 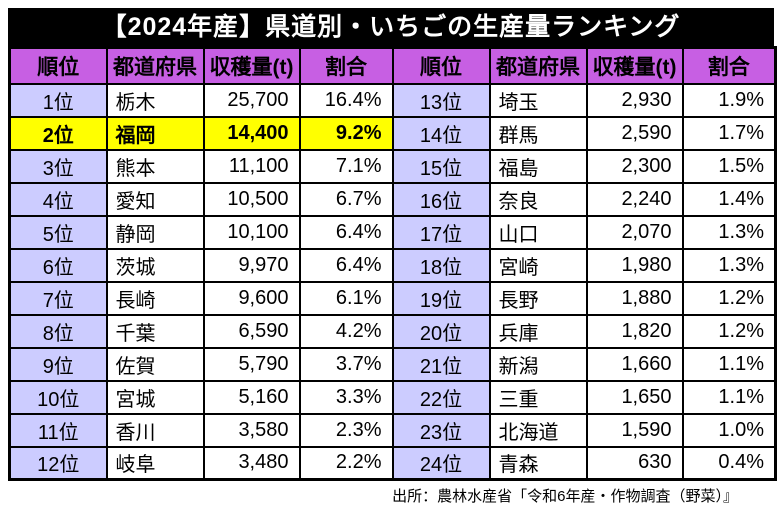 I want to click on table-row: 11位 香川 3,580 2.3% 23位 北海道 1,590 1.0%, so click(x=392, y=430).